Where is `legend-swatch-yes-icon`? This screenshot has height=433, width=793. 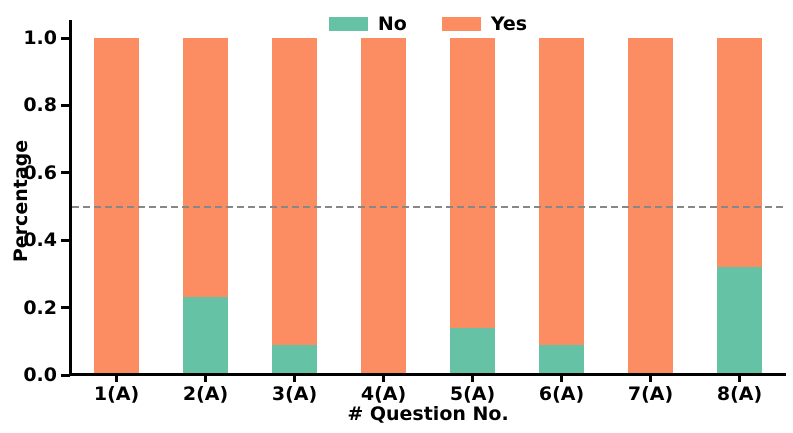 legend-swatch-yes-icon is located at coordinates (461, 23).